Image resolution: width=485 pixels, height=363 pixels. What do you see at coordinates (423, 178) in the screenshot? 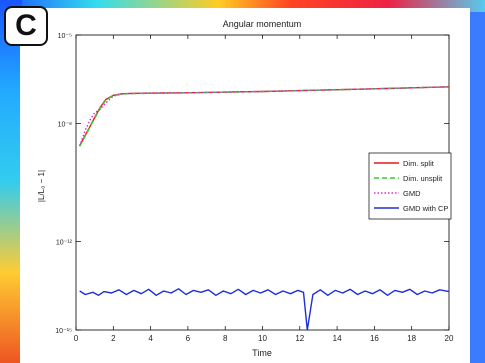
I see `legend-label-1: Dim. unsplit` at bounding box center [423, 178].